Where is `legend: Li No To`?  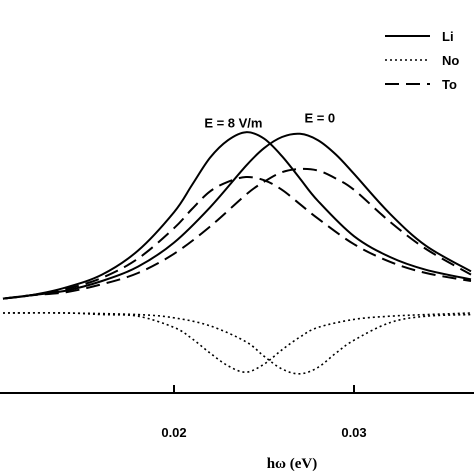 legend: Li No To is located at coordinates (422, 60).